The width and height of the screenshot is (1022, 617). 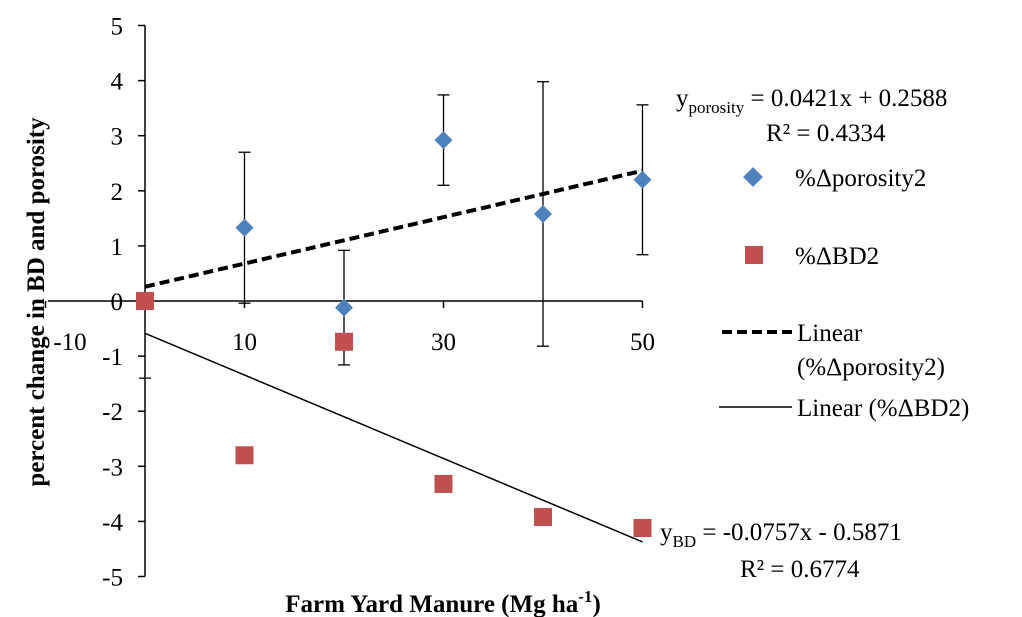 What do you see at coordinates (826, 133) in the screenshot?
I see `porosity-r2: R² = 0.4334` at bounding box center [826, 133].